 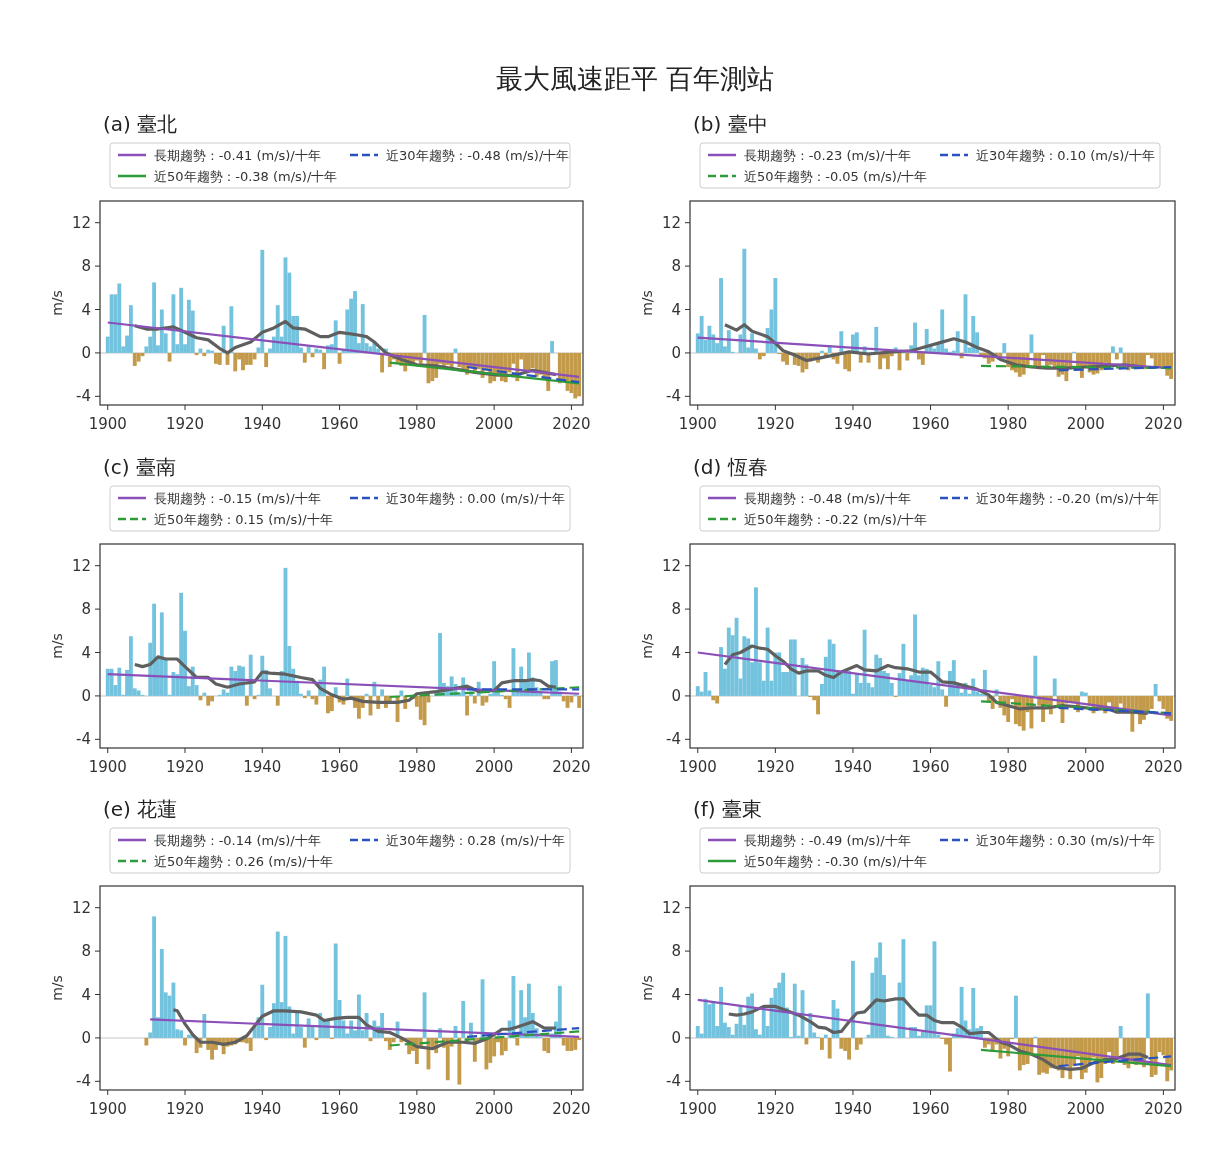 I want to click on legend-label: 近30年趨勢 : 0.10 (m/s)/十年, so click(x=1065, y=155).